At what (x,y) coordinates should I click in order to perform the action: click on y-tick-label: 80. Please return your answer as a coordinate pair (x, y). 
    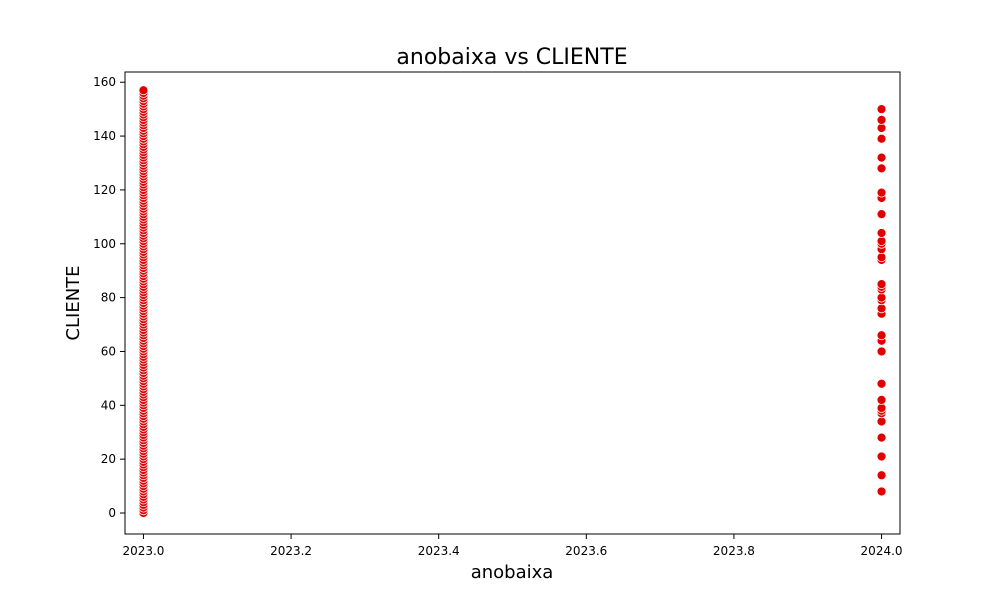
    Looking at the image, I should click on (108, 298).